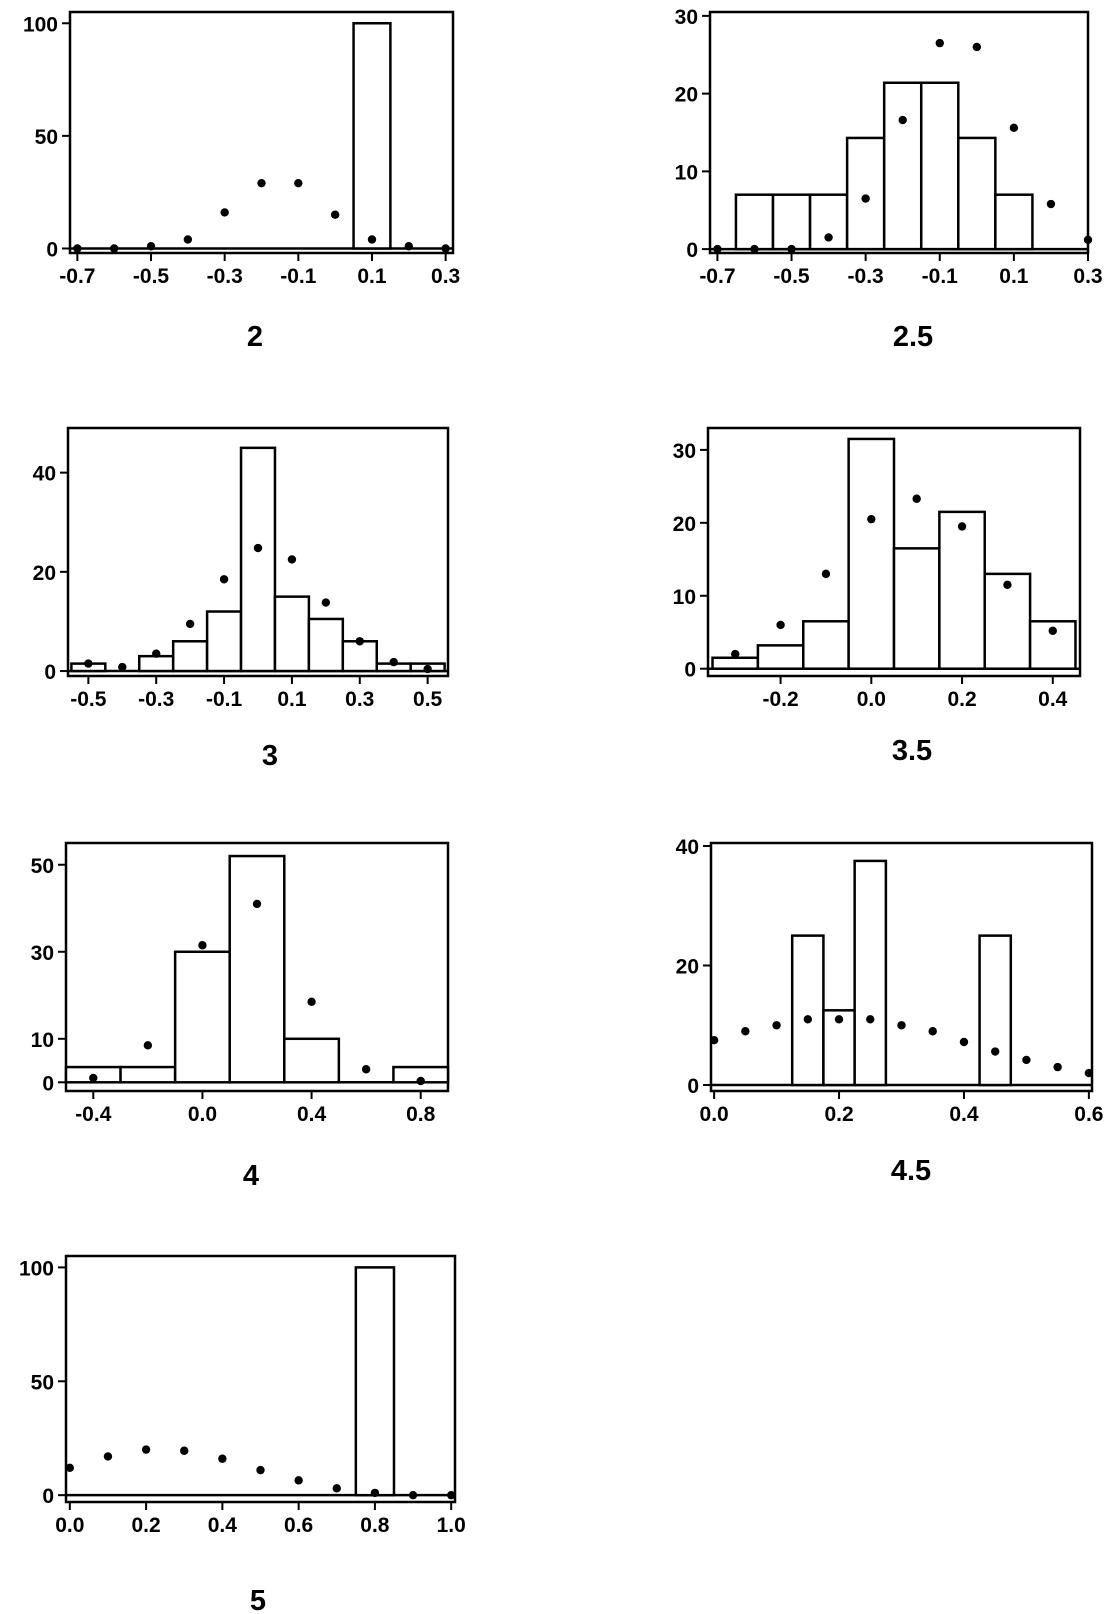 Image resolution: width=1120 pixels, height=1614 pixels. Describe the element at coordinates (69, 1525) in the screenshot. I see `x-tick-label: 0.0` at that location.